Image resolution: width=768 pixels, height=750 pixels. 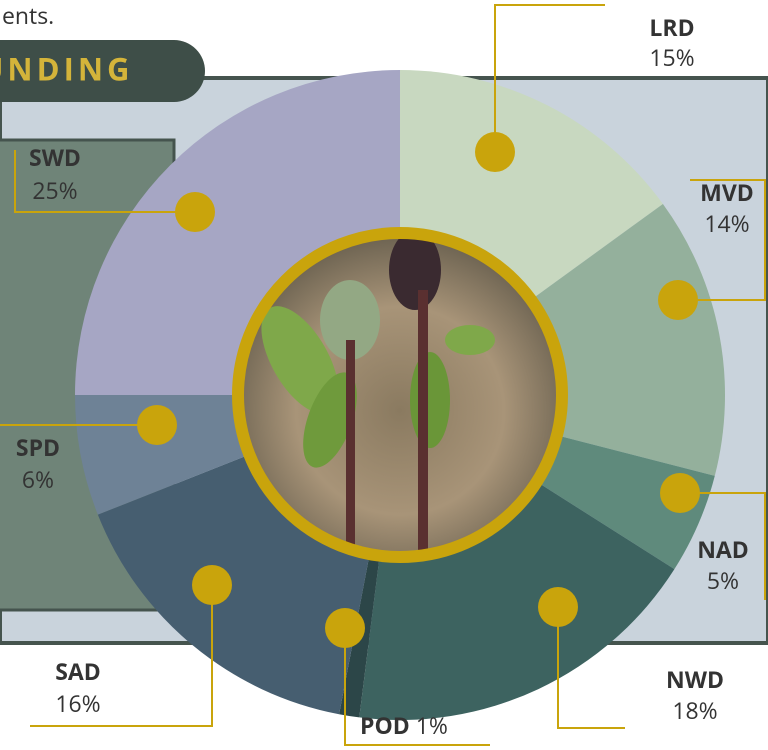 What do you see at coordinates (671, 27) in the screenshot?
I see `slice-name: LRD` at bounding box center [671, 27].